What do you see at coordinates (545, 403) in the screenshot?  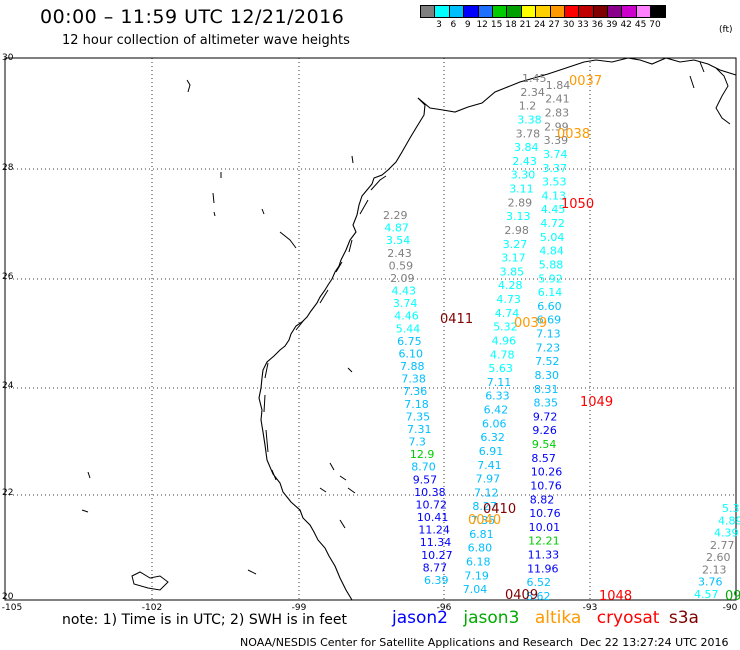 I see `wave-height-value: 8.35` at bounding box center [545, 403].